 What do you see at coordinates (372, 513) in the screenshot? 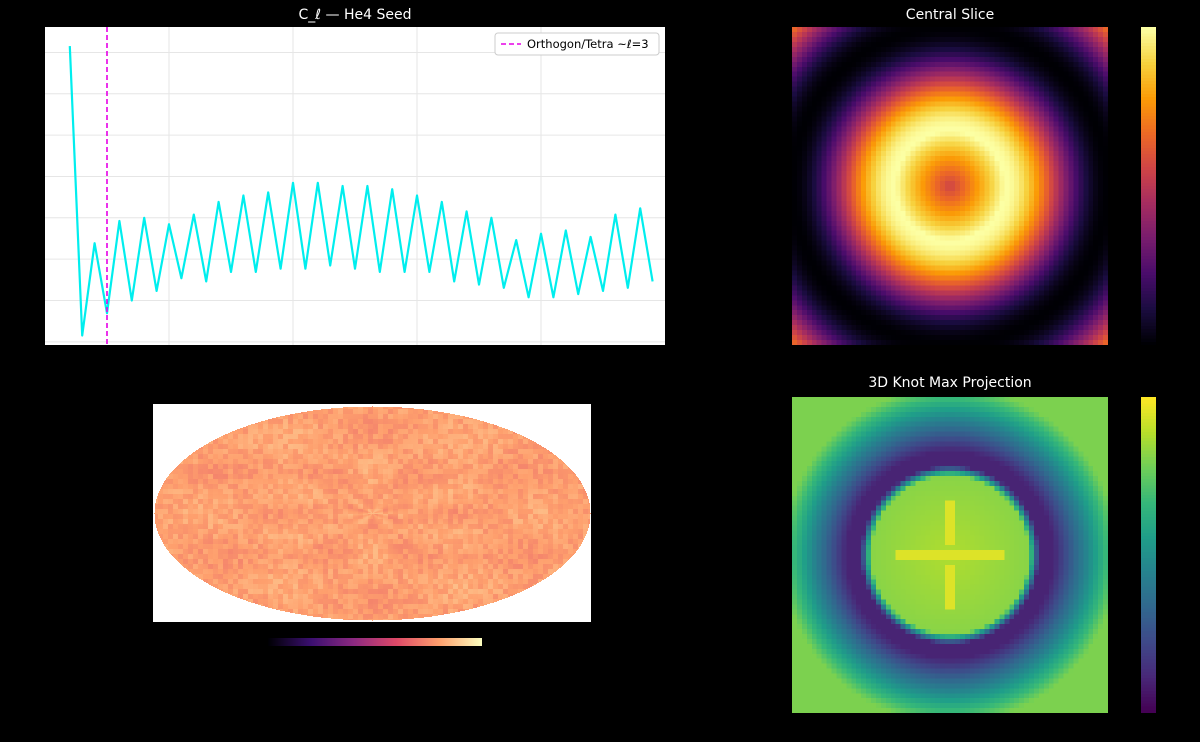
I see `sky-map-heatmap` at bounding box center [372, 513].